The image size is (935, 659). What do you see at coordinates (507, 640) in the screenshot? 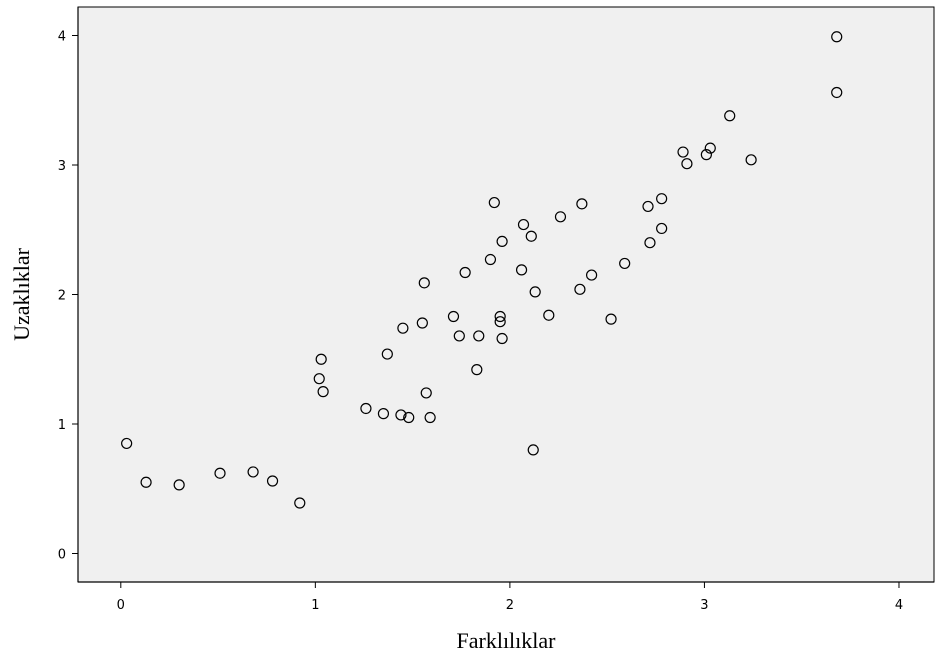
I see `x-axis-title: Farklılıklar` at bounding box center [507, 640].